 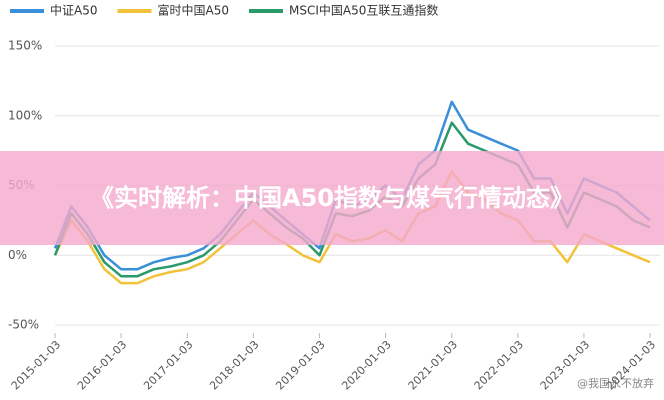 I want to click on x-tick-label: 2021-01-03, so click(x=433, y=365).